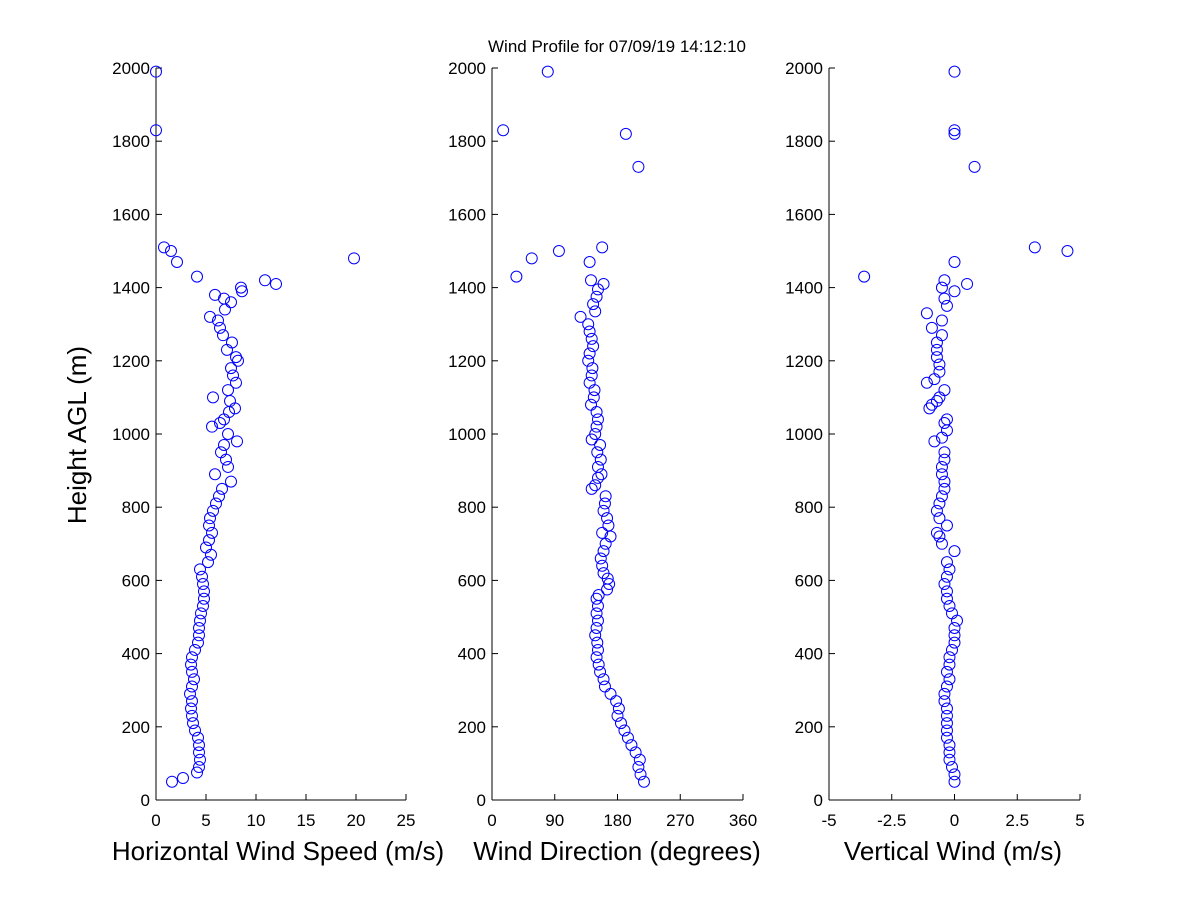 The height and width of the screenshot is (900, 1200). I want to click on direction-y-tick-label: 1600, so click(467, 214).